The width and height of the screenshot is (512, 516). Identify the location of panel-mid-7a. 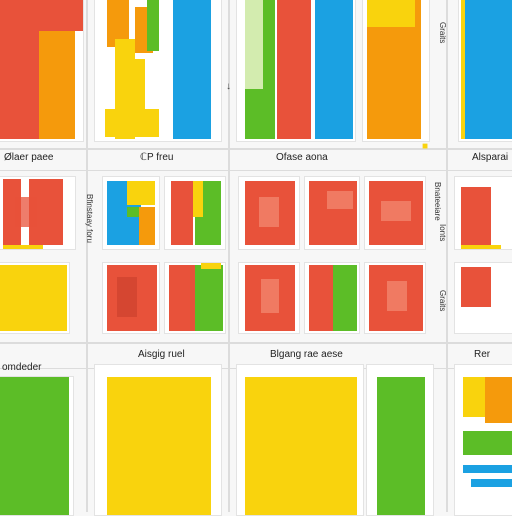
(483, 213).